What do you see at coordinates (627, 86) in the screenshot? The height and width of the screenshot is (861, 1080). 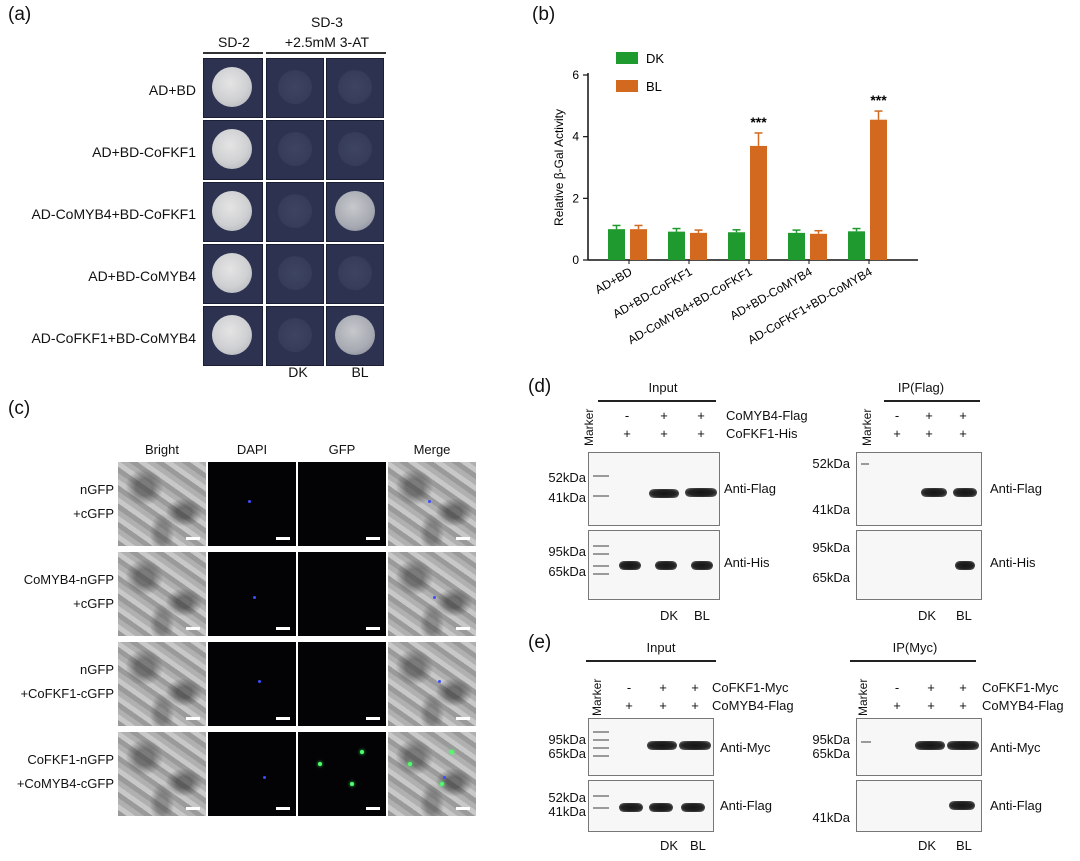 I see `legend-swatch-bl` at bounding box center [627, 86].